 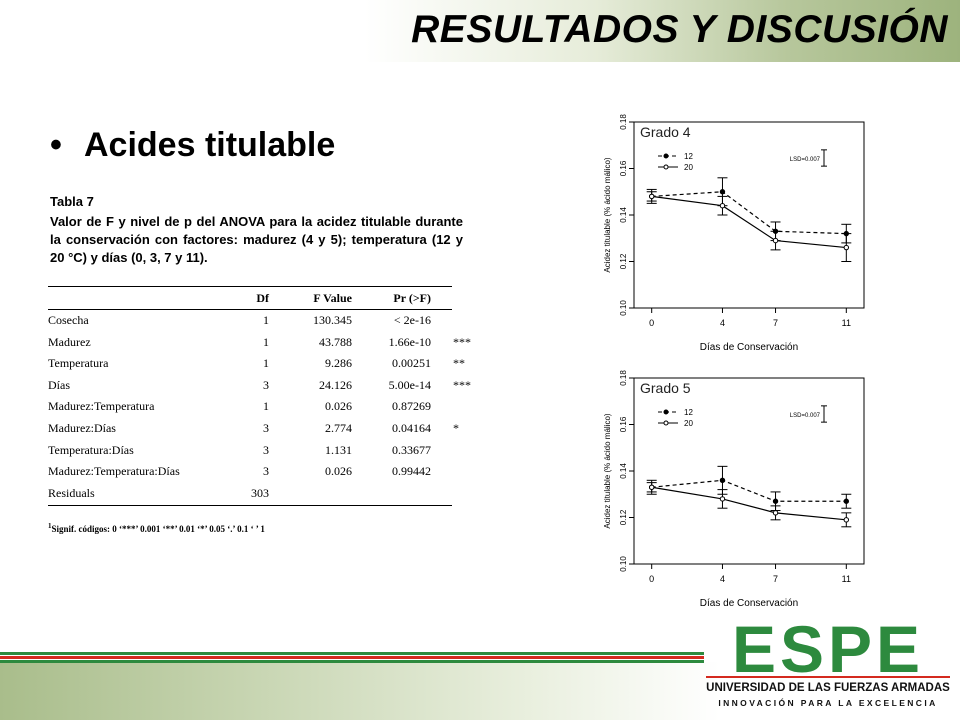 I want to click on table-header-row: Df F Value Pr (>F), so click(x=268, y=300).